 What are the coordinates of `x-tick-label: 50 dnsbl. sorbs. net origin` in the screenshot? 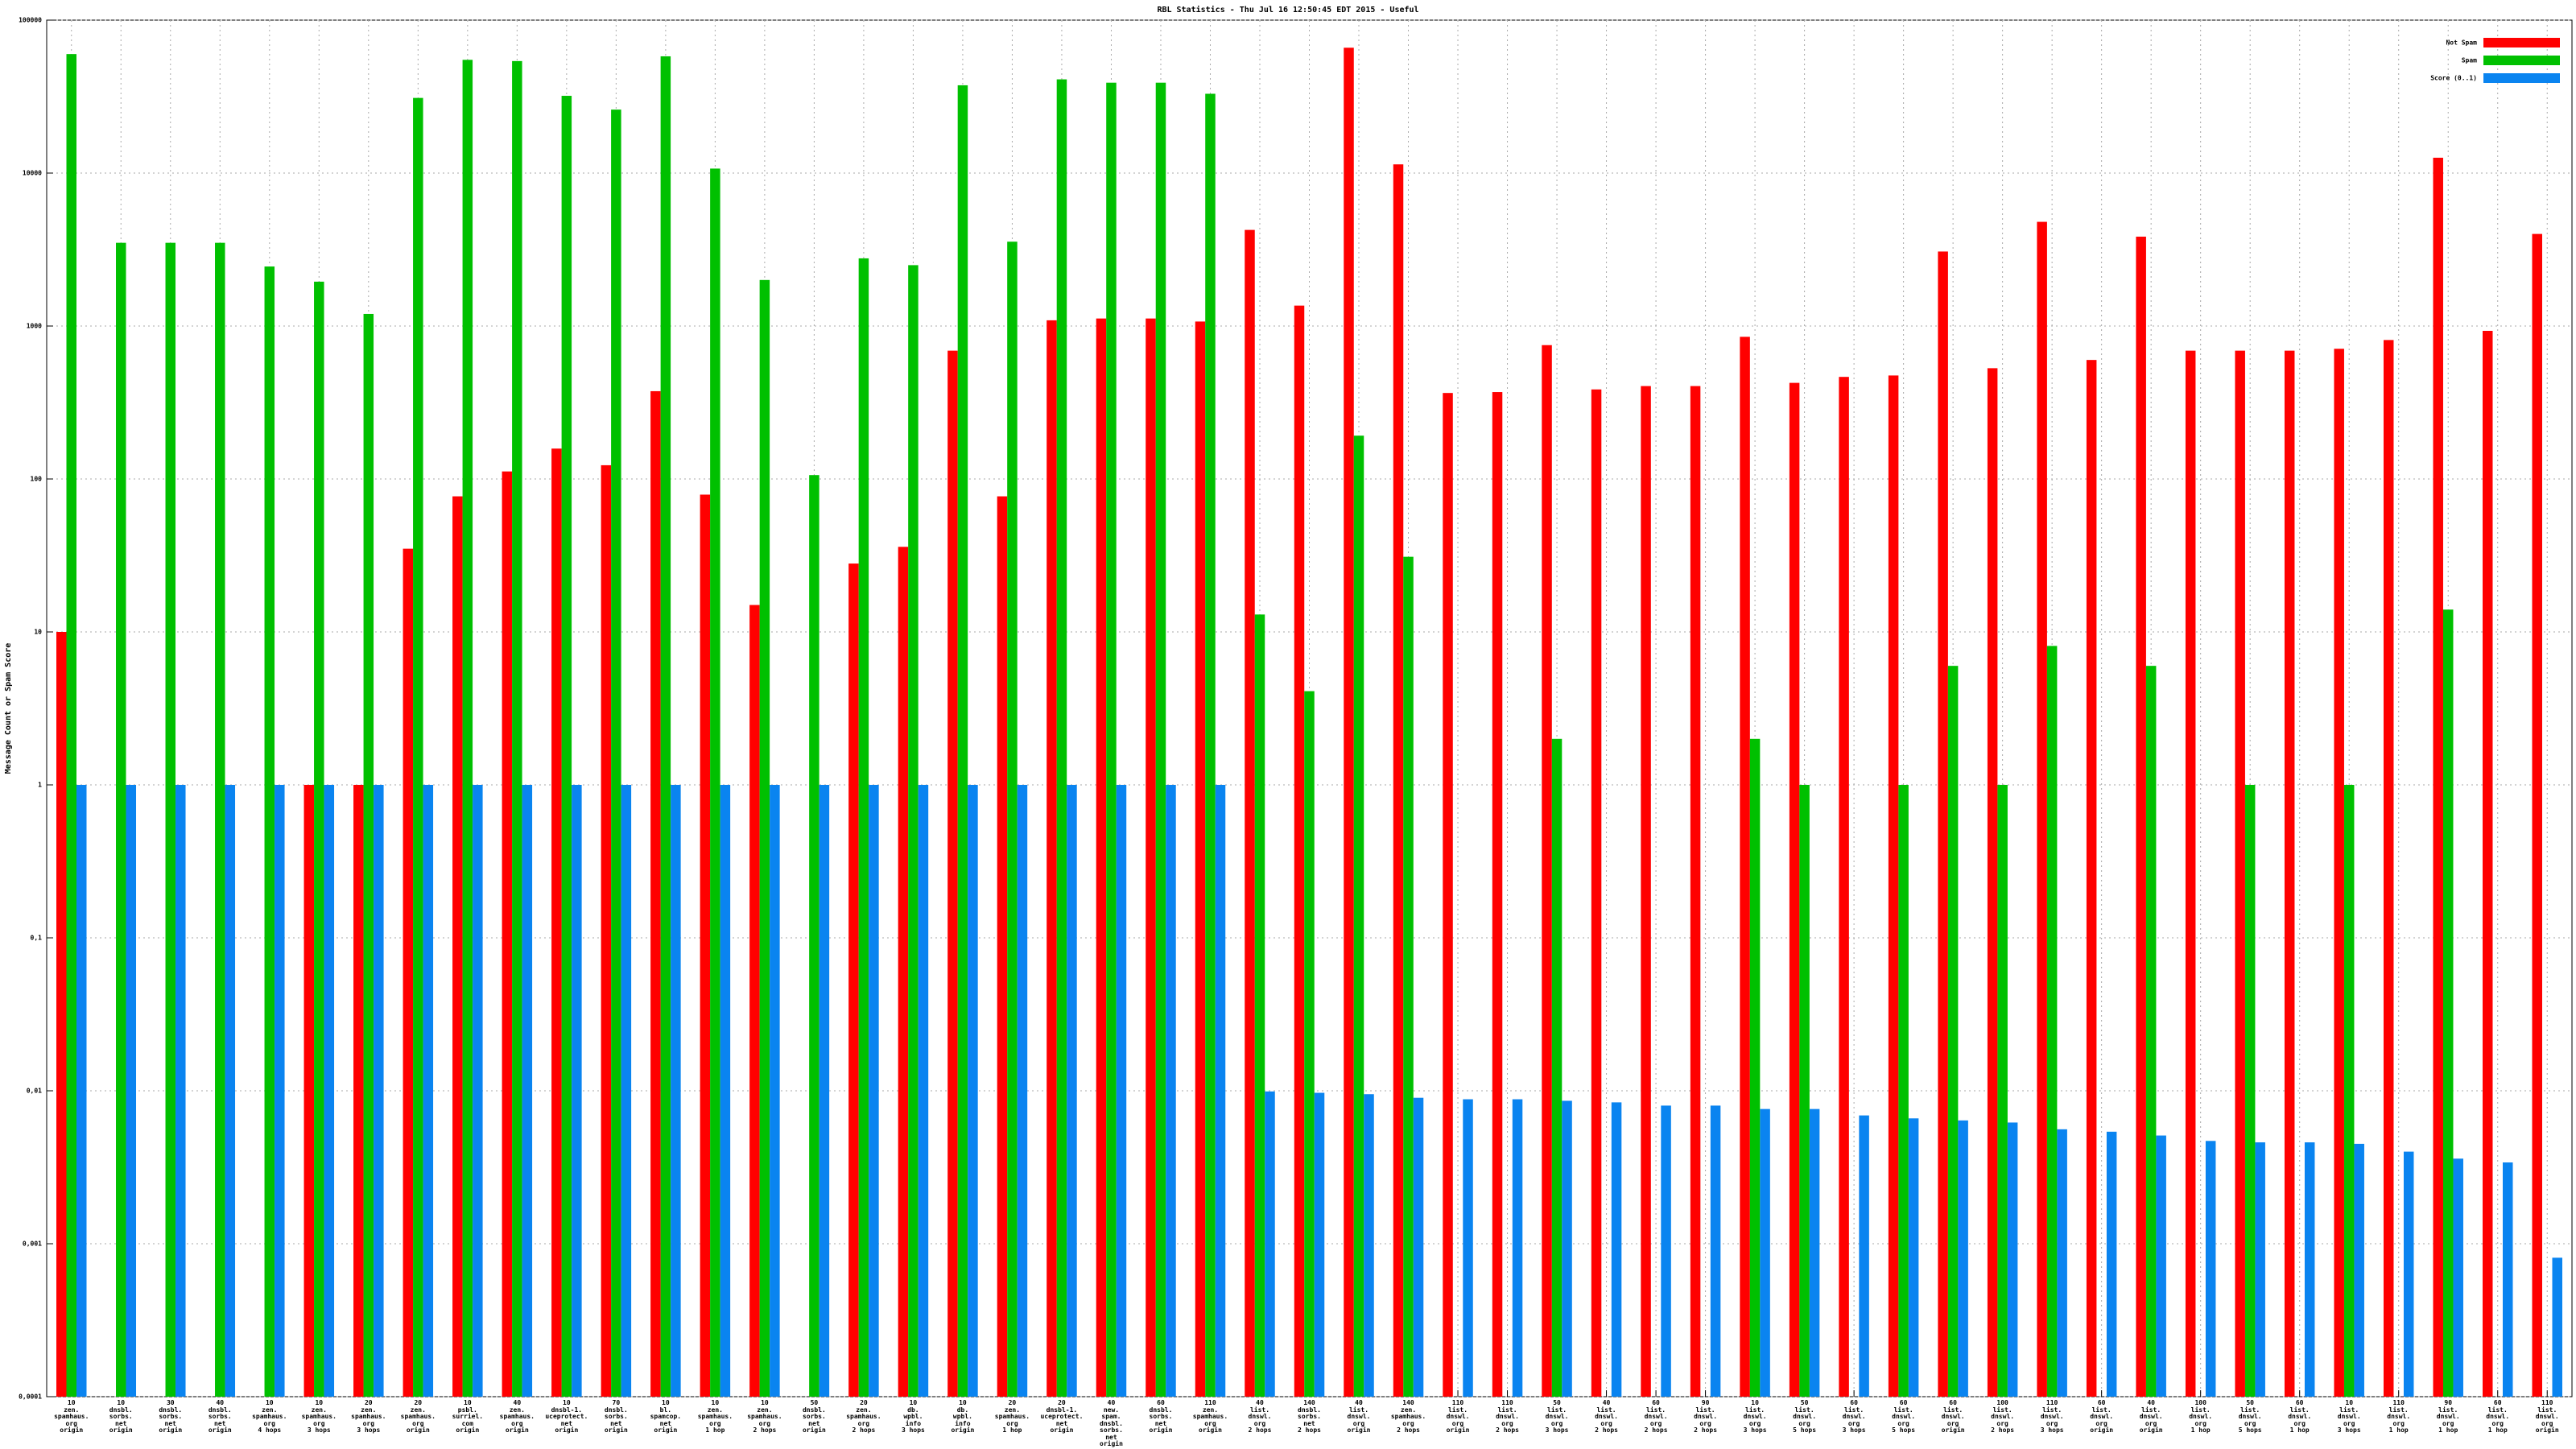 It's located at (814, 1416).